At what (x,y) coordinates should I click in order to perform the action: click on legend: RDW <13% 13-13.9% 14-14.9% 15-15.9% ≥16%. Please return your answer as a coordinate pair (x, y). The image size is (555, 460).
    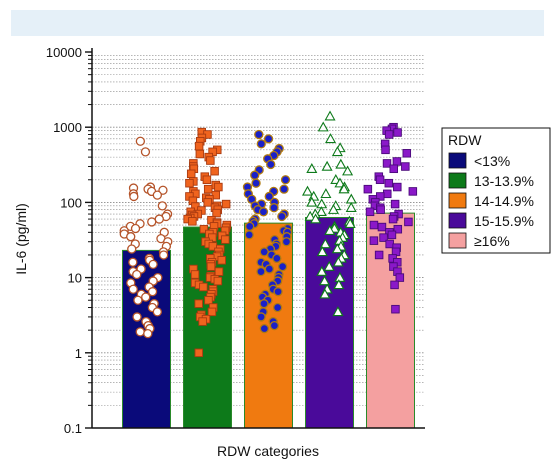
    Looking at the image, I should click on (496, 190).